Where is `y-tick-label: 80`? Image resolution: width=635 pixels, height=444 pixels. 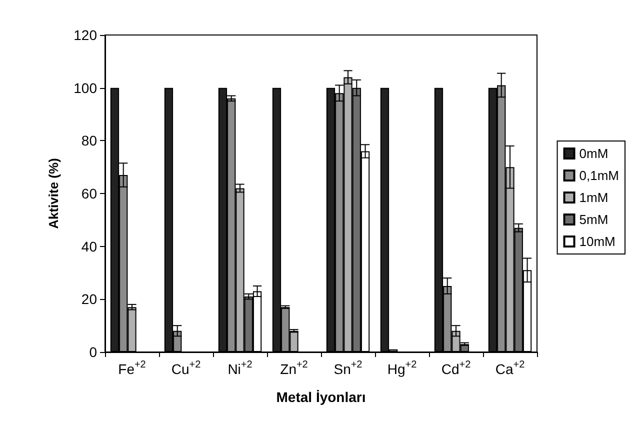
y-tick-label: 80 is located at coordinates (89, 140).